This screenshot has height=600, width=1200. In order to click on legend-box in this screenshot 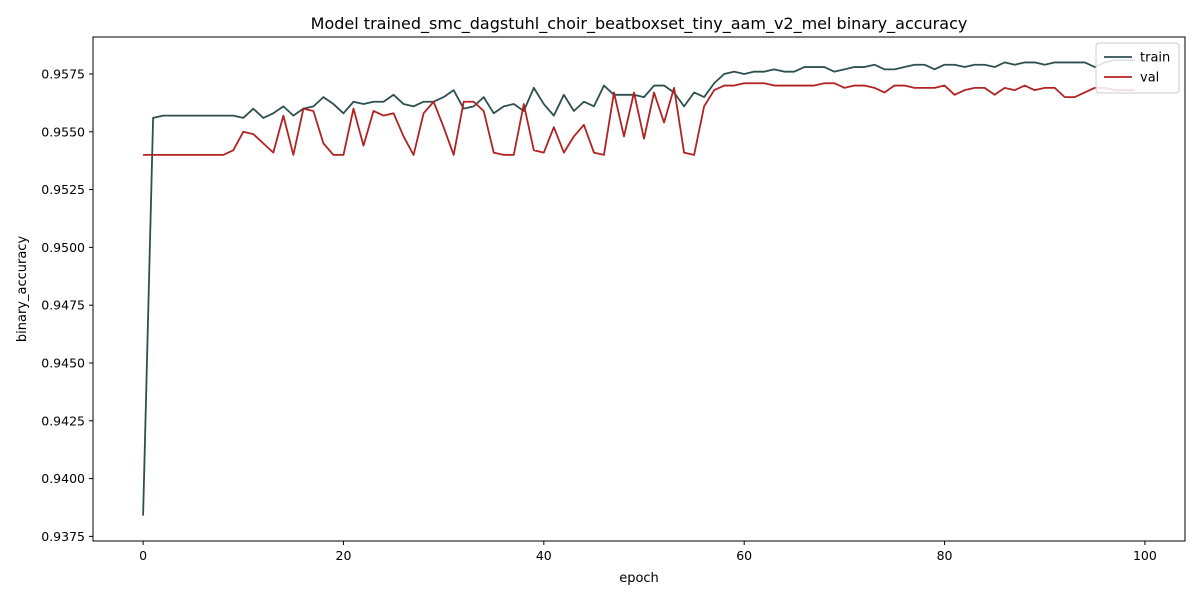, I will do `click(1137, 68)`.